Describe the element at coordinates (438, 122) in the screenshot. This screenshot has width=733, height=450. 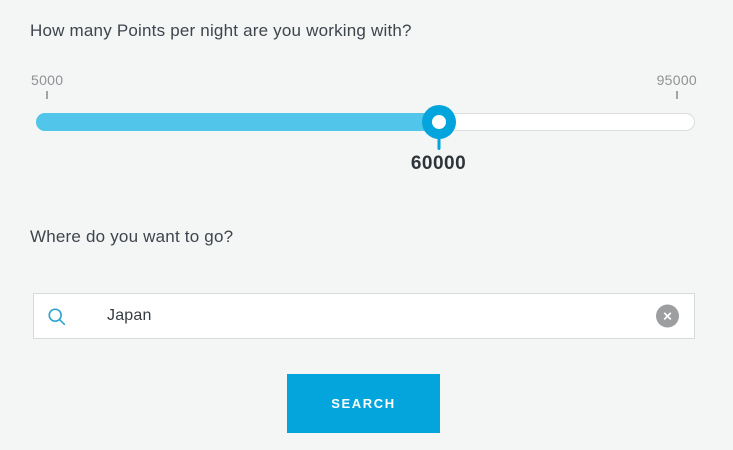
I see `slider-handle-hole` at that location.